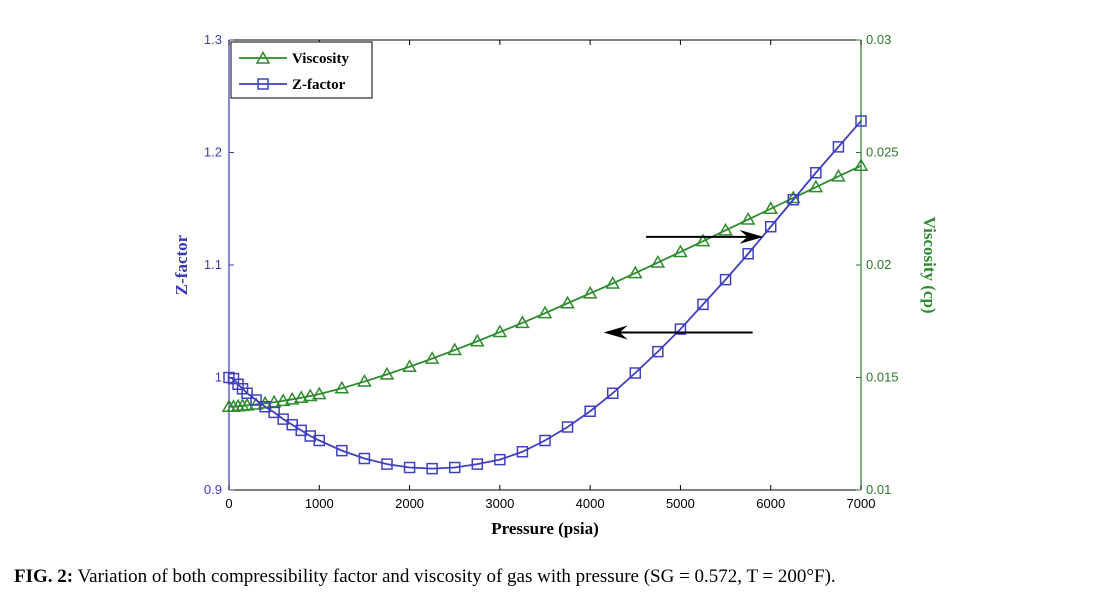 The image size is (1107, 614). What do you see at coordinates (882, 377) in the screenshot?
I see `right-tick-label: 0.015` at bounding box center [882, 377].